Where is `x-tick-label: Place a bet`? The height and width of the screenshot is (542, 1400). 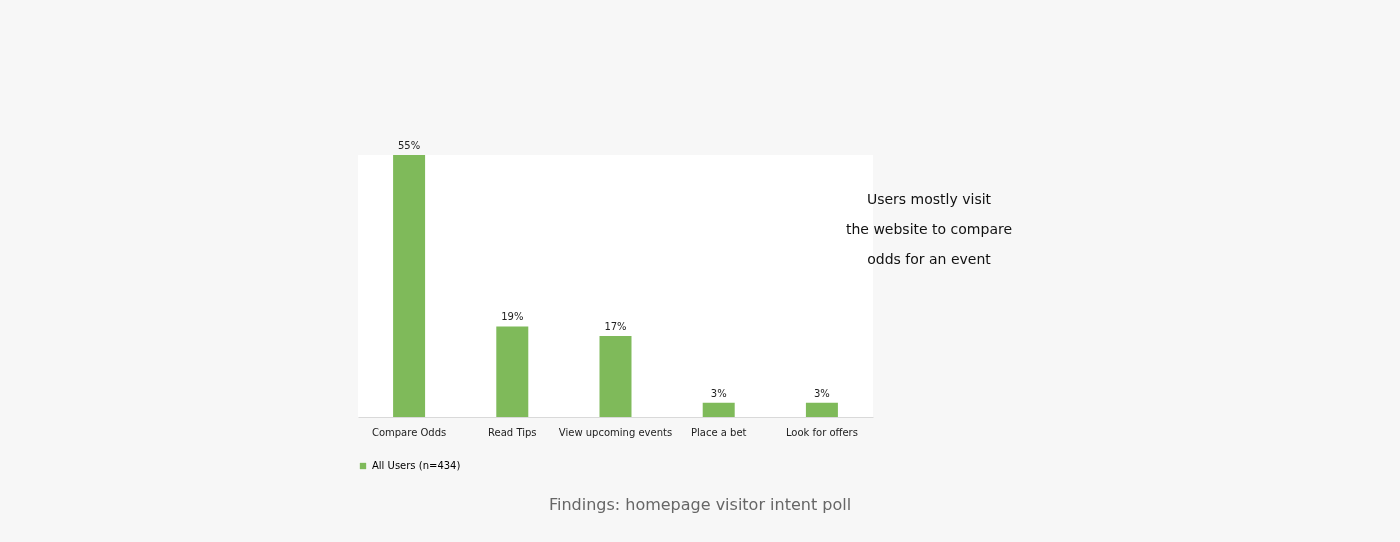
x-tick-label: Place a bet is located at coordinates (718, 432).